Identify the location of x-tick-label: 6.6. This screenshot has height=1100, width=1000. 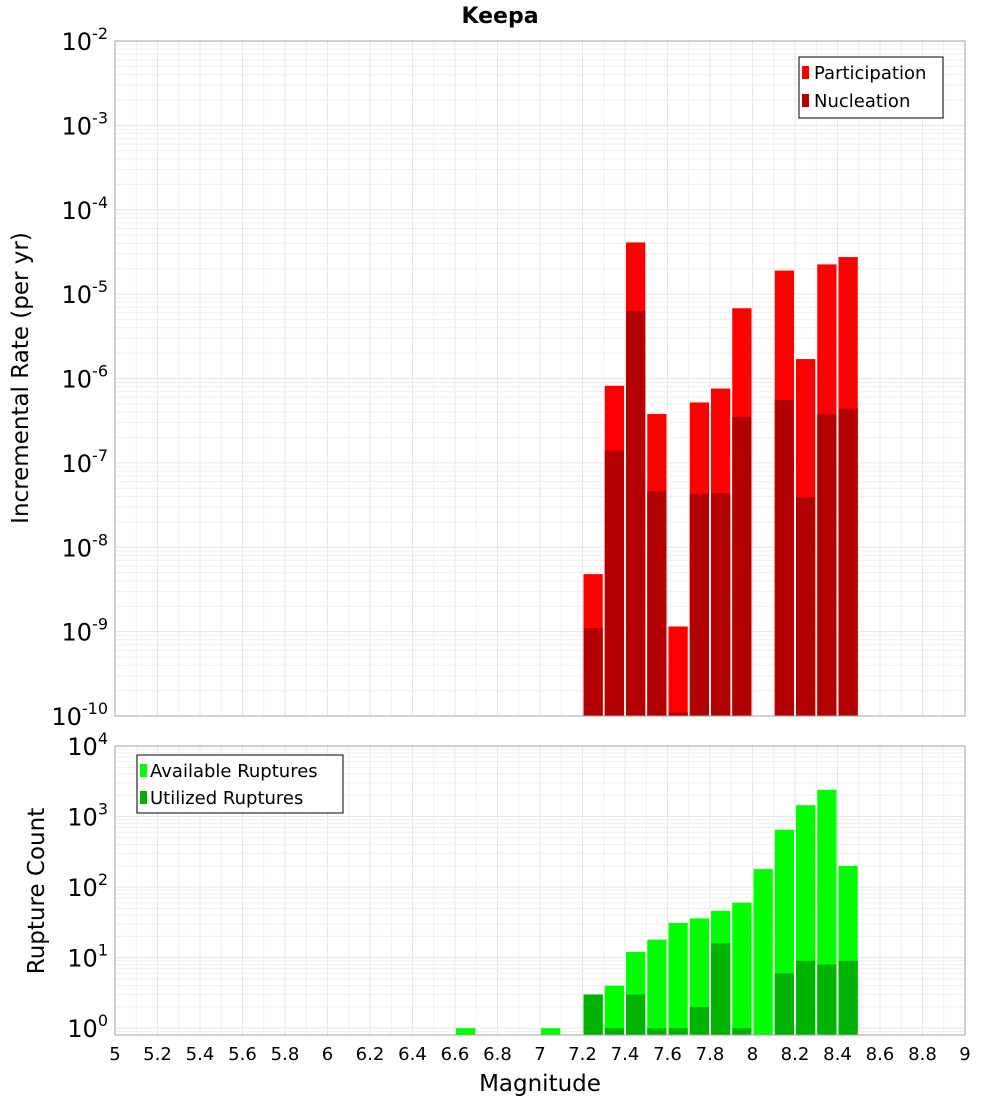
(455, 1054).